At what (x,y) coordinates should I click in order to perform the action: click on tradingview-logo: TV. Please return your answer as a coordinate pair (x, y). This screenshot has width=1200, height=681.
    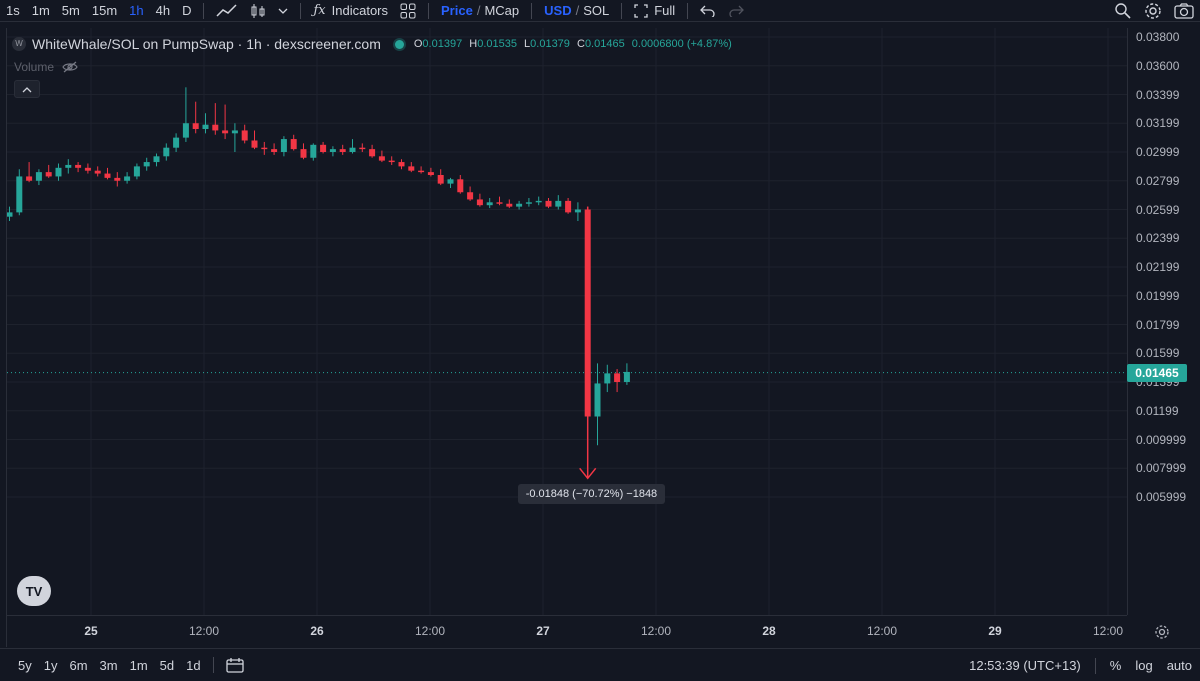
    Looking at the image, I should click on (34, 591).